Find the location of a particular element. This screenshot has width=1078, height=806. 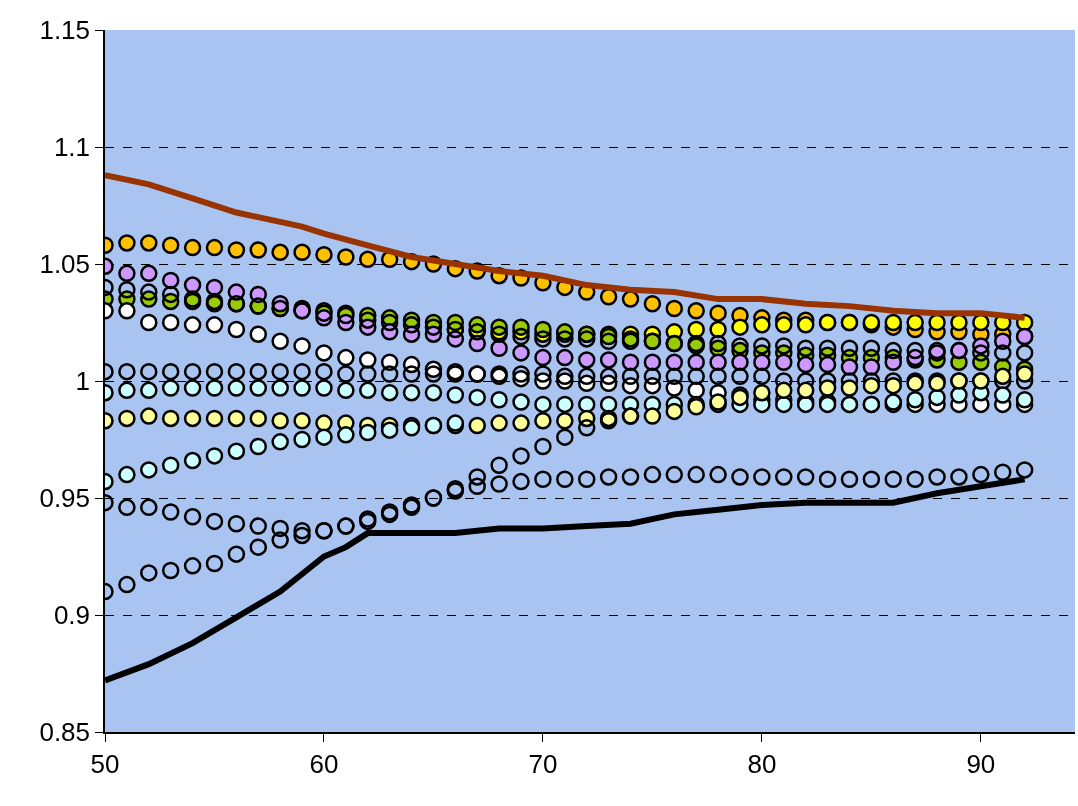

y-tick-label: 0.9 is located at coordinates (72, 615).